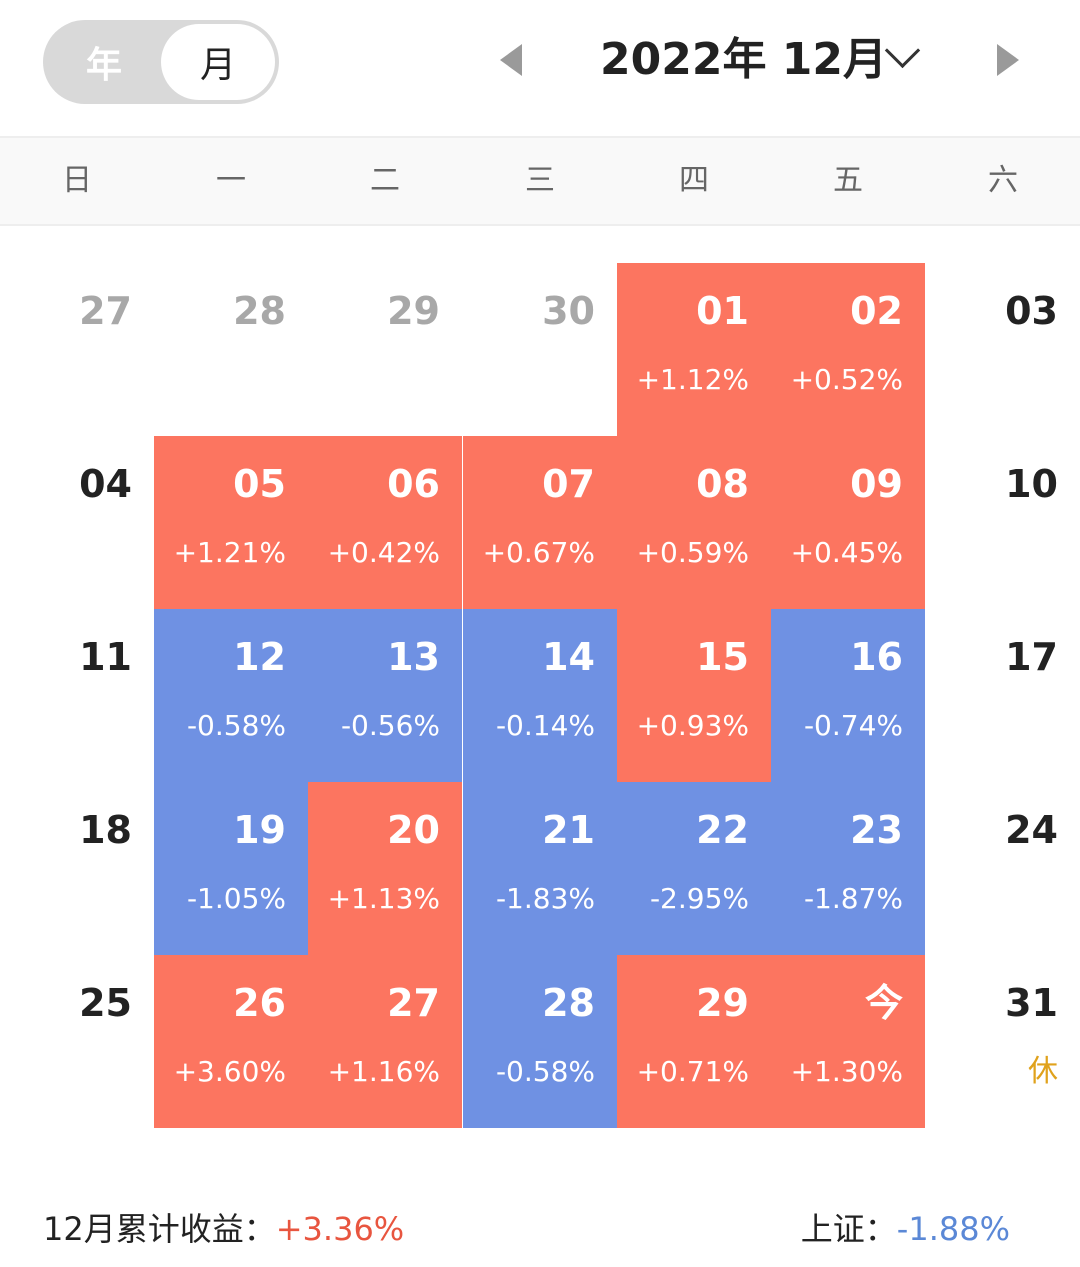 The image size is (1080, 1267). What do you see at coordinates (383, 898) in the screenshot?
I see `day-return: +1.13%` at bounding box center [383, 898].